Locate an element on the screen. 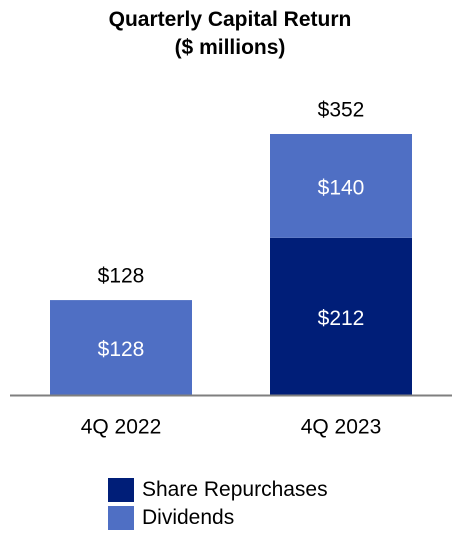 The image size is (460, 550). data-label-share-repurchases-2: $212 is located at coordinates (341, 318).